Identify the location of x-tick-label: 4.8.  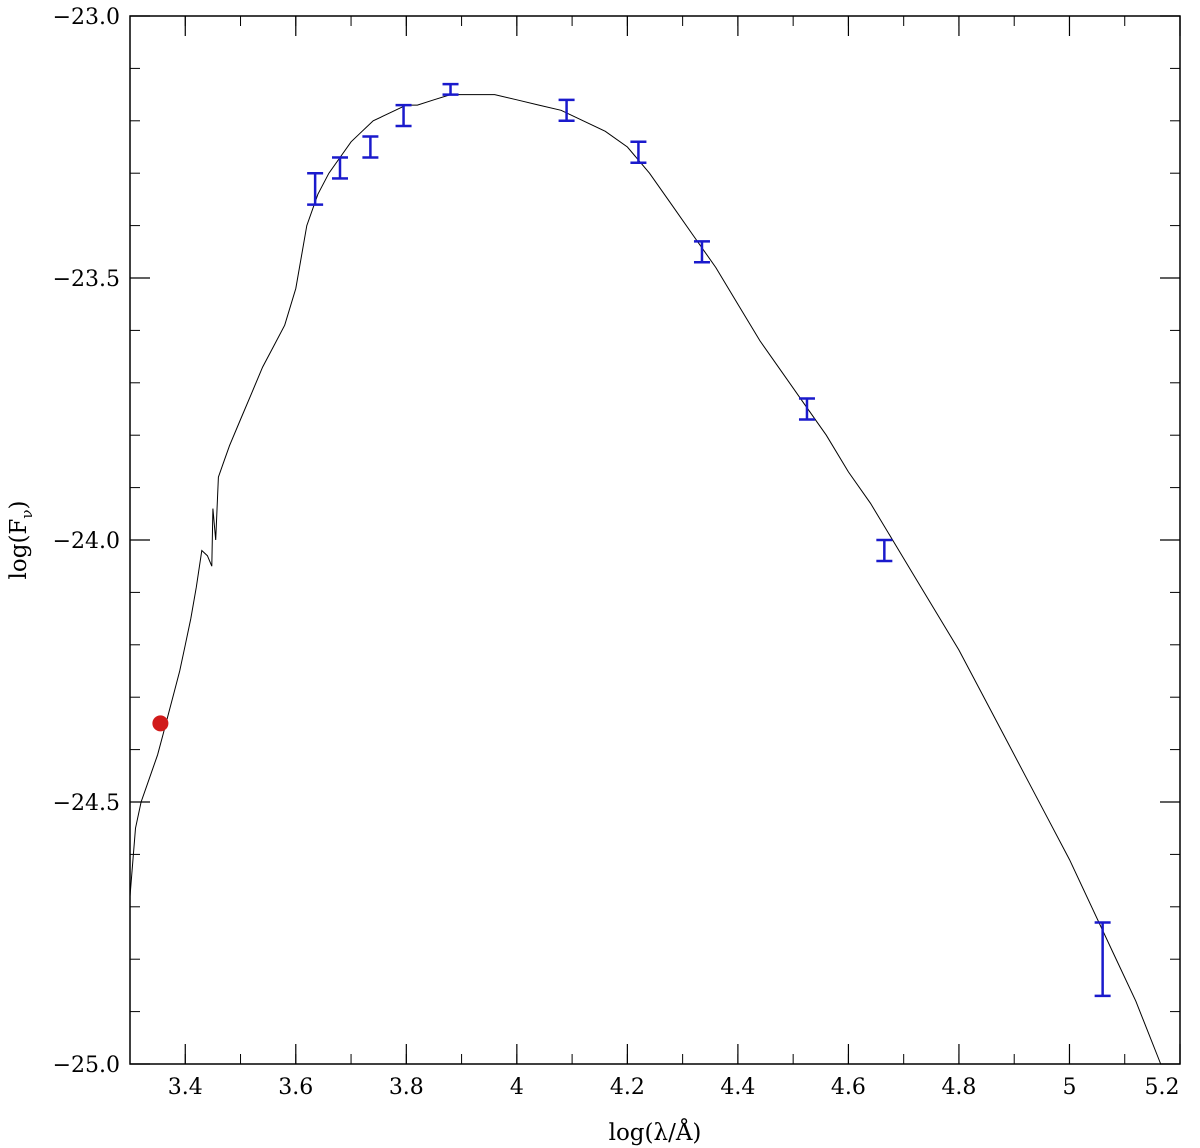
(958, 1087).